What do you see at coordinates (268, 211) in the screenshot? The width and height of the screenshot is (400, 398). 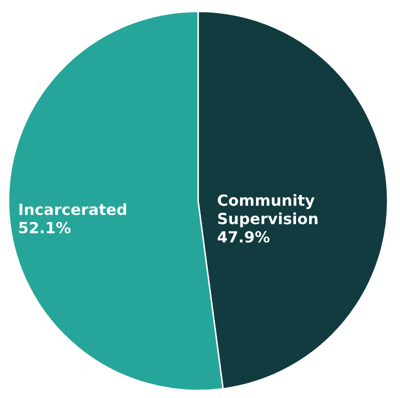 I see `slice-label: Community Supervision` at bounding box center [268, 211].